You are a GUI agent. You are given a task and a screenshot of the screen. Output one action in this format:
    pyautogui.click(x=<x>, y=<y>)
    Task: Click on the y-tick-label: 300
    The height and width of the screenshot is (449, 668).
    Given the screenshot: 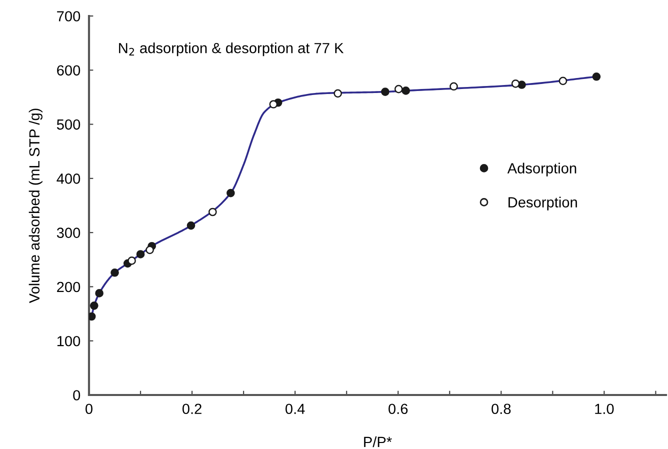 What is the action you would take?
    pyautogui.click(x=68, y=233)
    